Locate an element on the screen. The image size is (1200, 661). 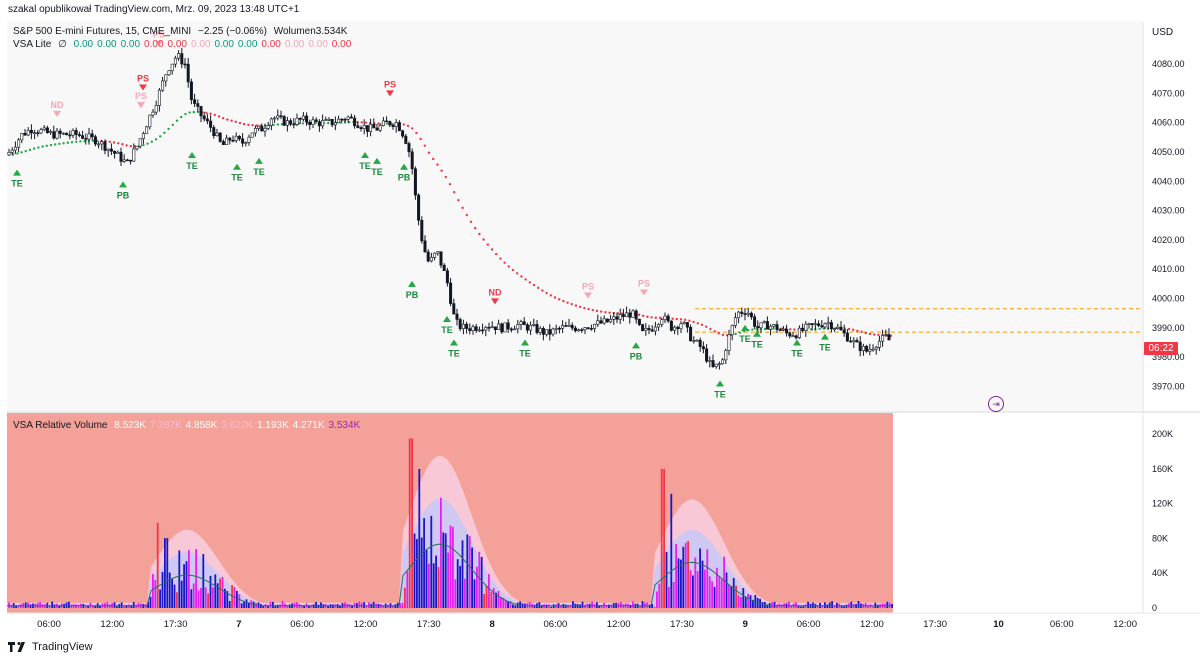
marker-up-arrow is located at coordinates (237, 166).